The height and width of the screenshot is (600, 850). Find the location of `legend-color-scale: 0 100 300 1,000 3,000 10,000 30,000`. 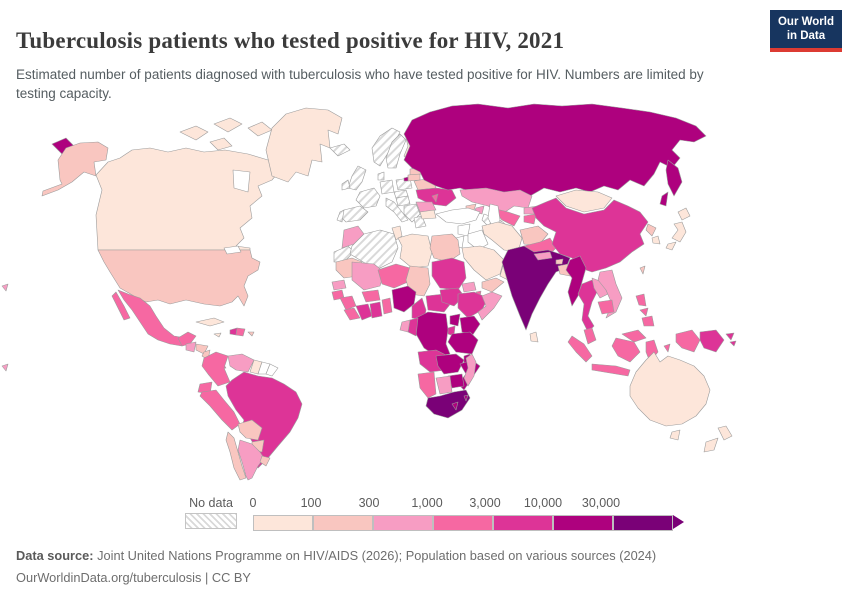

legend-color-scale: 0 100 300 1,000 3,000 10,000 30,000 is located at coordinates (467, 514).